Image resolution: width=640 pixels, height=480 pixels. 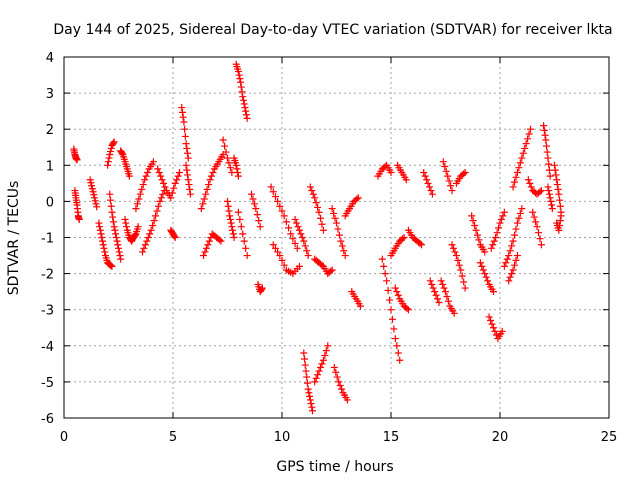 I want to click on x-tick-label: 0, so click(x=64, y=437).